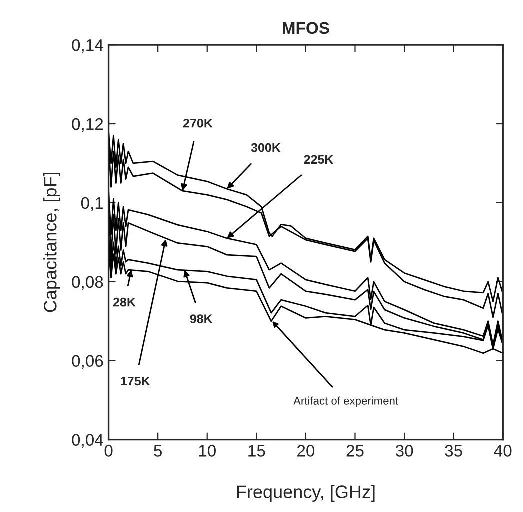 The width and height of the screenshot is (523, 512). Describe the element at coordinates (405, 451) in the screenshot. I see `x-tick-label: 30` at that location.